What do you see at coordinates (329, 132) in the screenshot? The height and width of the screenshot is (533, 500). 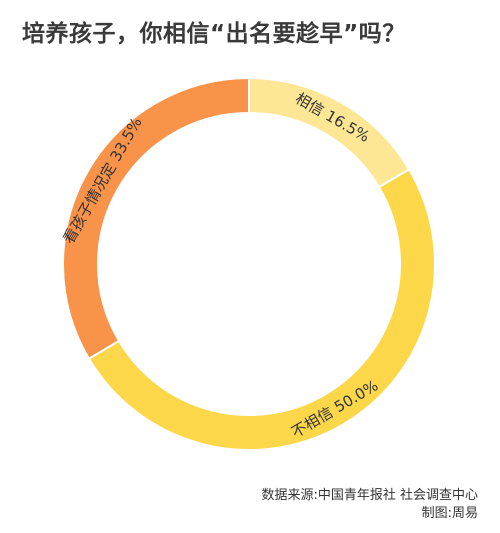 I see `pie-slice` at bounding box center [329, 132].